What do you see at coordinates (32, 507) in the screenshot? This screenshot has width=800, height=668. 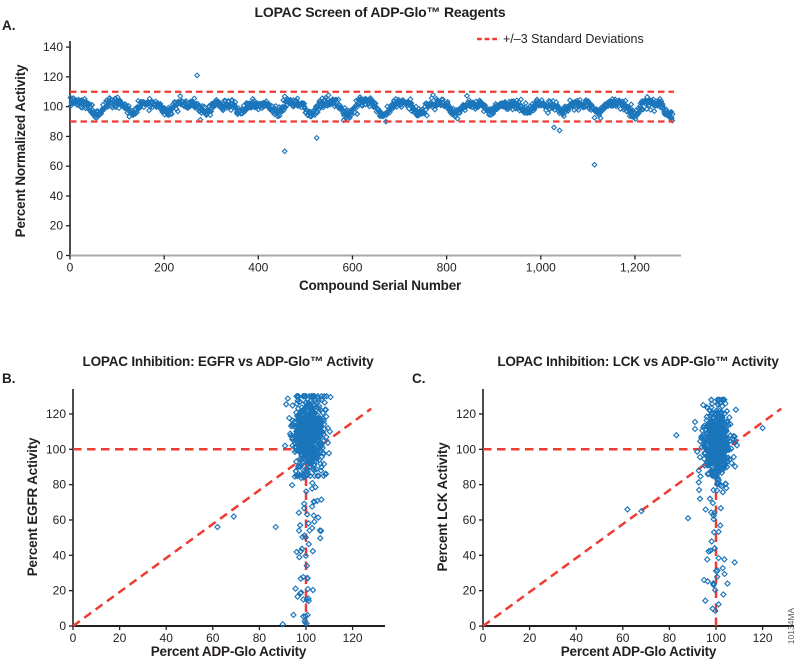 I see `panel-b-y-axis-label: Percent EGFR Activity` at bounding box center [32, 507].